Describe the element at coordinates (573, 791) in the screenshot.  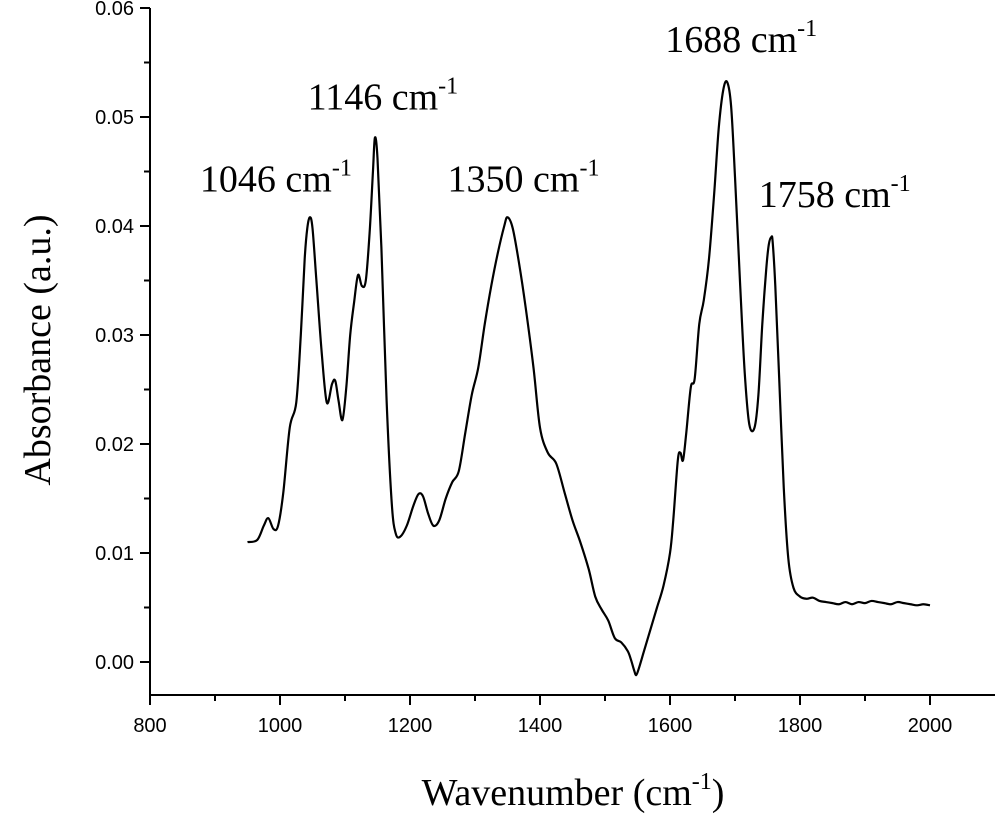
I see `x-axis-title: Wavenumber (cm-1)` at that location.